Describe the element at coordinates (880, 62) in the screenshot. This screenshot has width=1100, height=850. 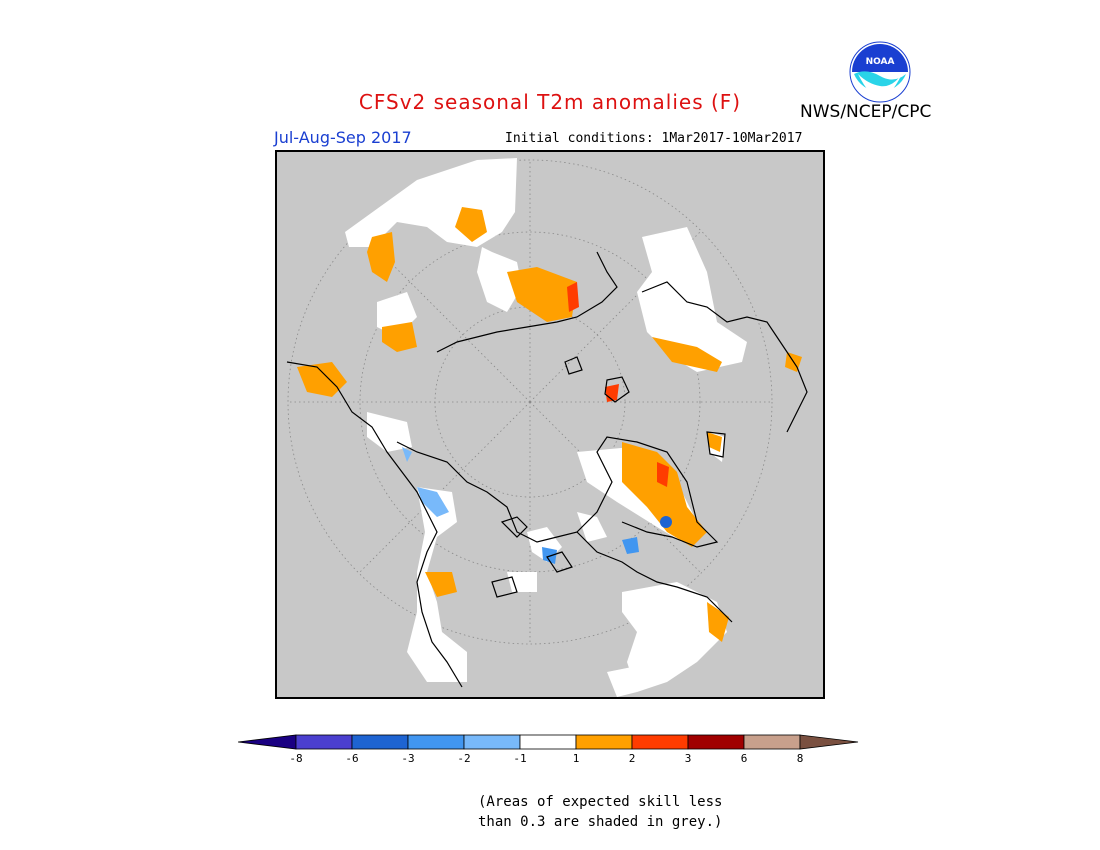
I see `noaa-logo-text: NOAA` at that location.